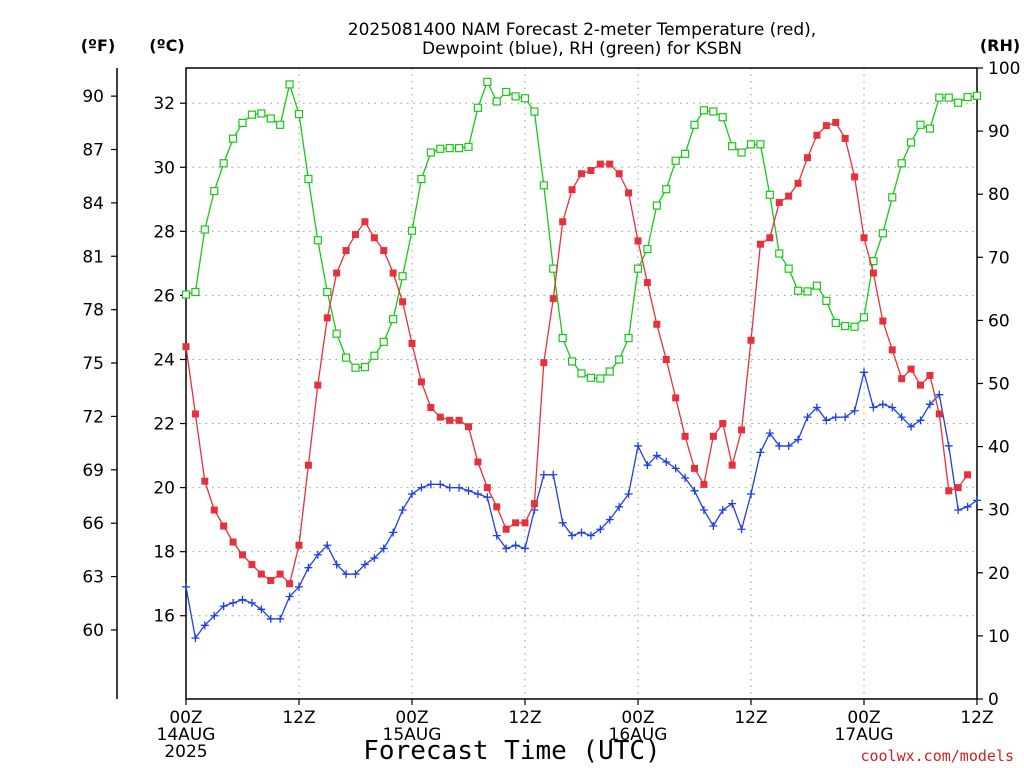  Describe the element at coordinates (93, 364) in the screenshot. I see `fahrenheit-tick-label: 75` at that location.